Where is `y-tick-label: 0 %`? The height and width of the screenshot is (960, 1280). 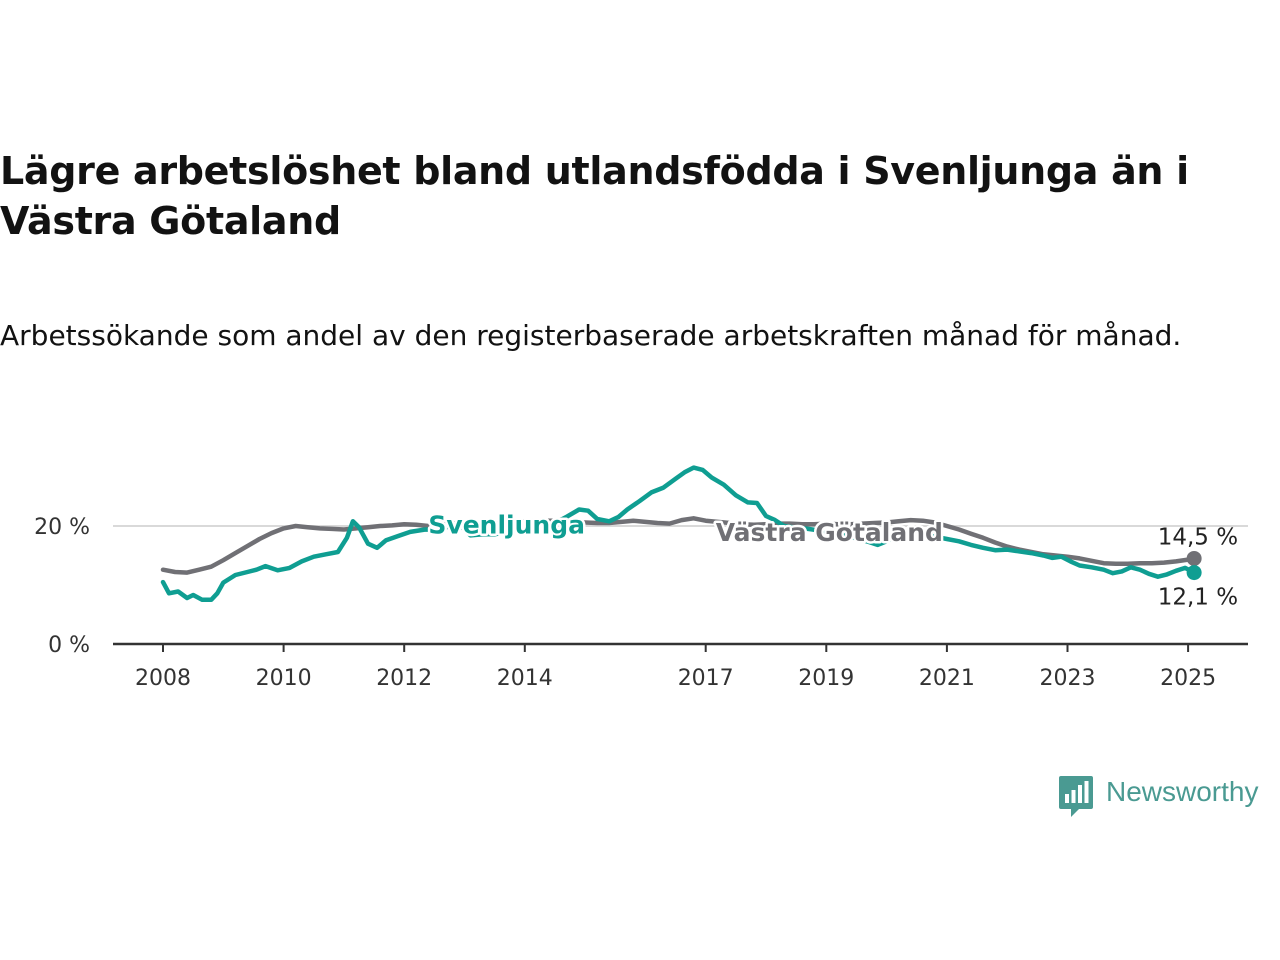
y-tick-label: 0 % is located at coordinates (69, 645).